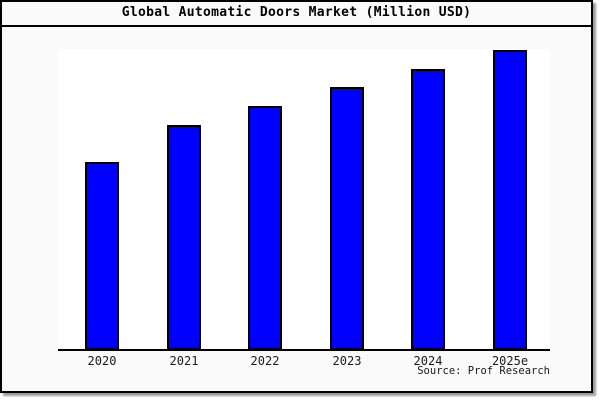  Describe the element at coordinates (265, 228) in the screenshot. I see `bar-2022` at that location.